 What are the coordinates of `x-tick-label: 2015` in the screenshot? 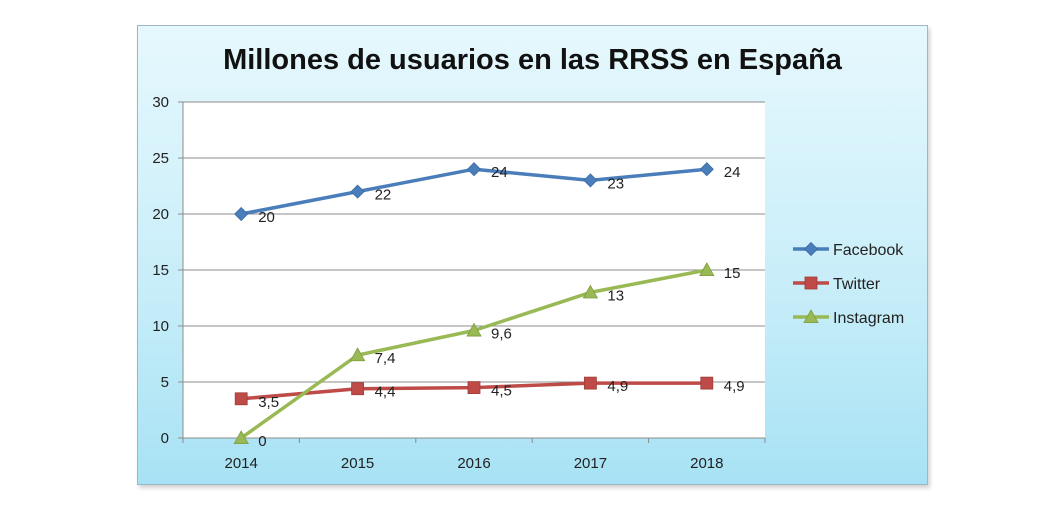 It's located at (357, 463).